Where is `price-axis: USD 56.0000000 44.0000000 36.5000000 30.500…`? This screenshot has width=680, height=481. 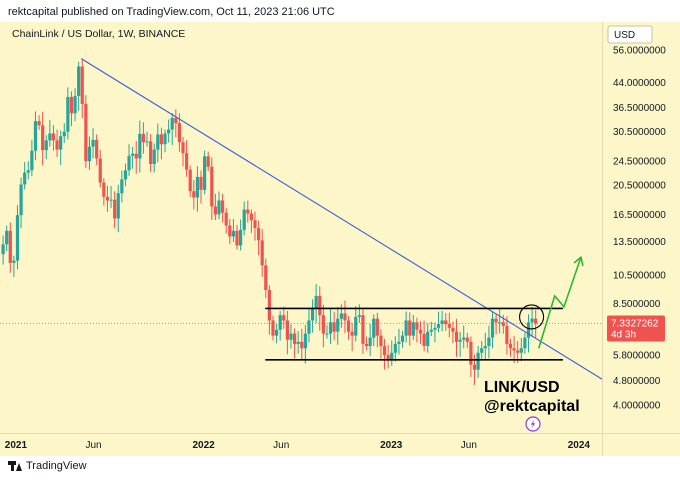 price-axis: USD 56.0000000 44.0000000 36.5000000 30.500… is located at coordinates (641, 227).